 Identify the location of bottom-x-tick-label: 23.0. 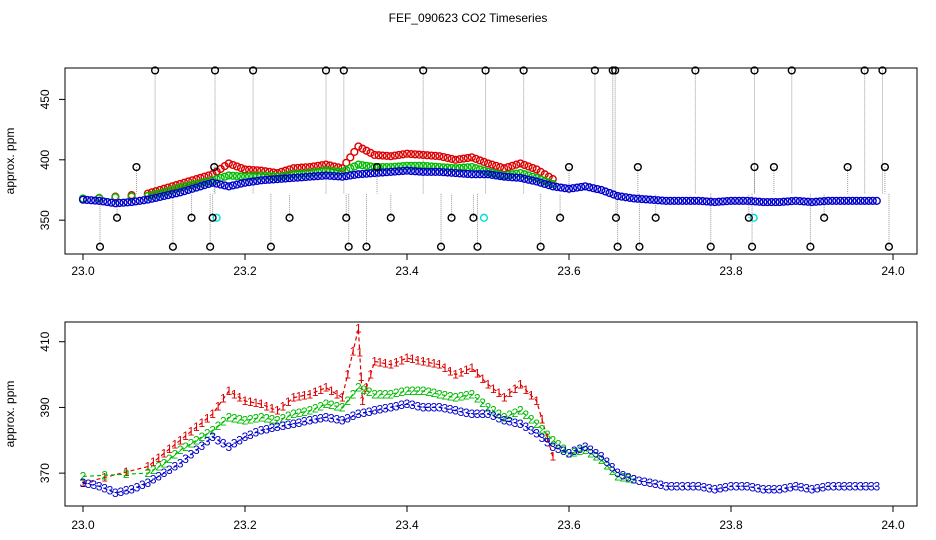
(83, 525).